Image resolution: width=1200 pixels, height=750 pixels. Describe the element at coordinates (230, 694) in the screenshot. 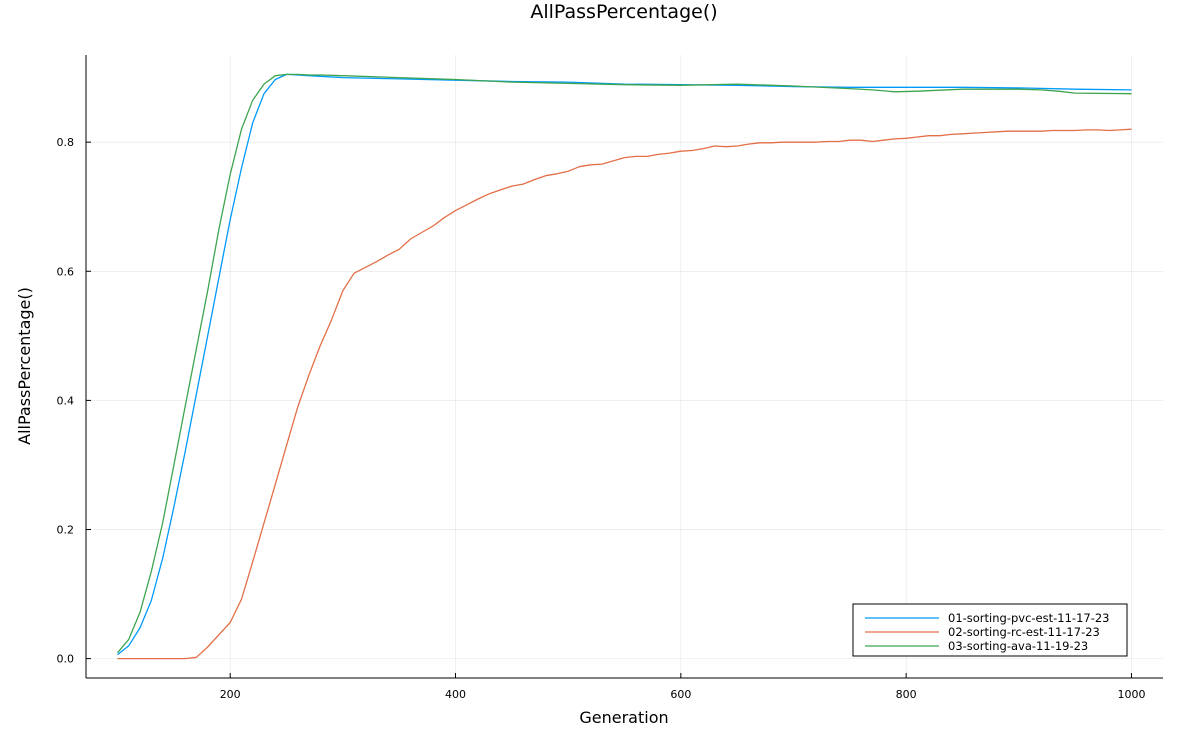

I see `x-tick-label: 200` at that location.